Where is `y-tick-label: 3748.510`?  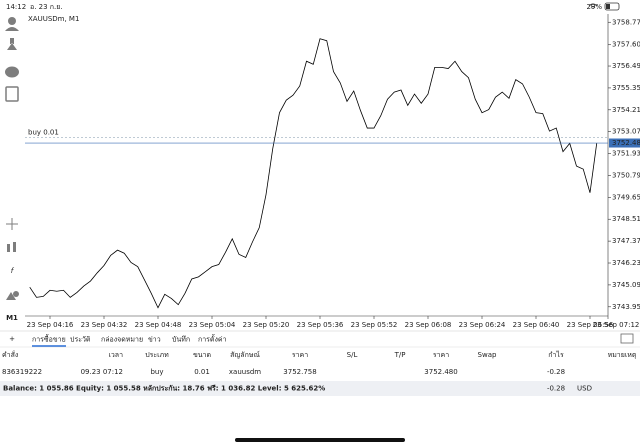
y-tick-label: 3748.510 is located at coordinates (626, 219).